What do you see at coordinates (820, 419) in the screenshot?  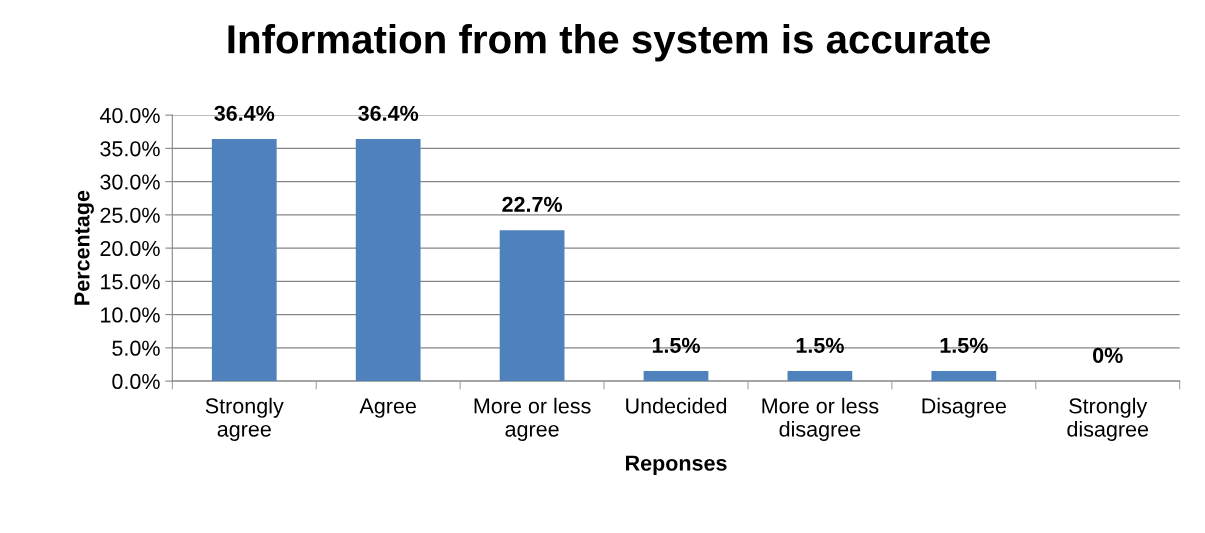 I see `x-tick-label: More or less disagree` at bounding box center [820, 419].